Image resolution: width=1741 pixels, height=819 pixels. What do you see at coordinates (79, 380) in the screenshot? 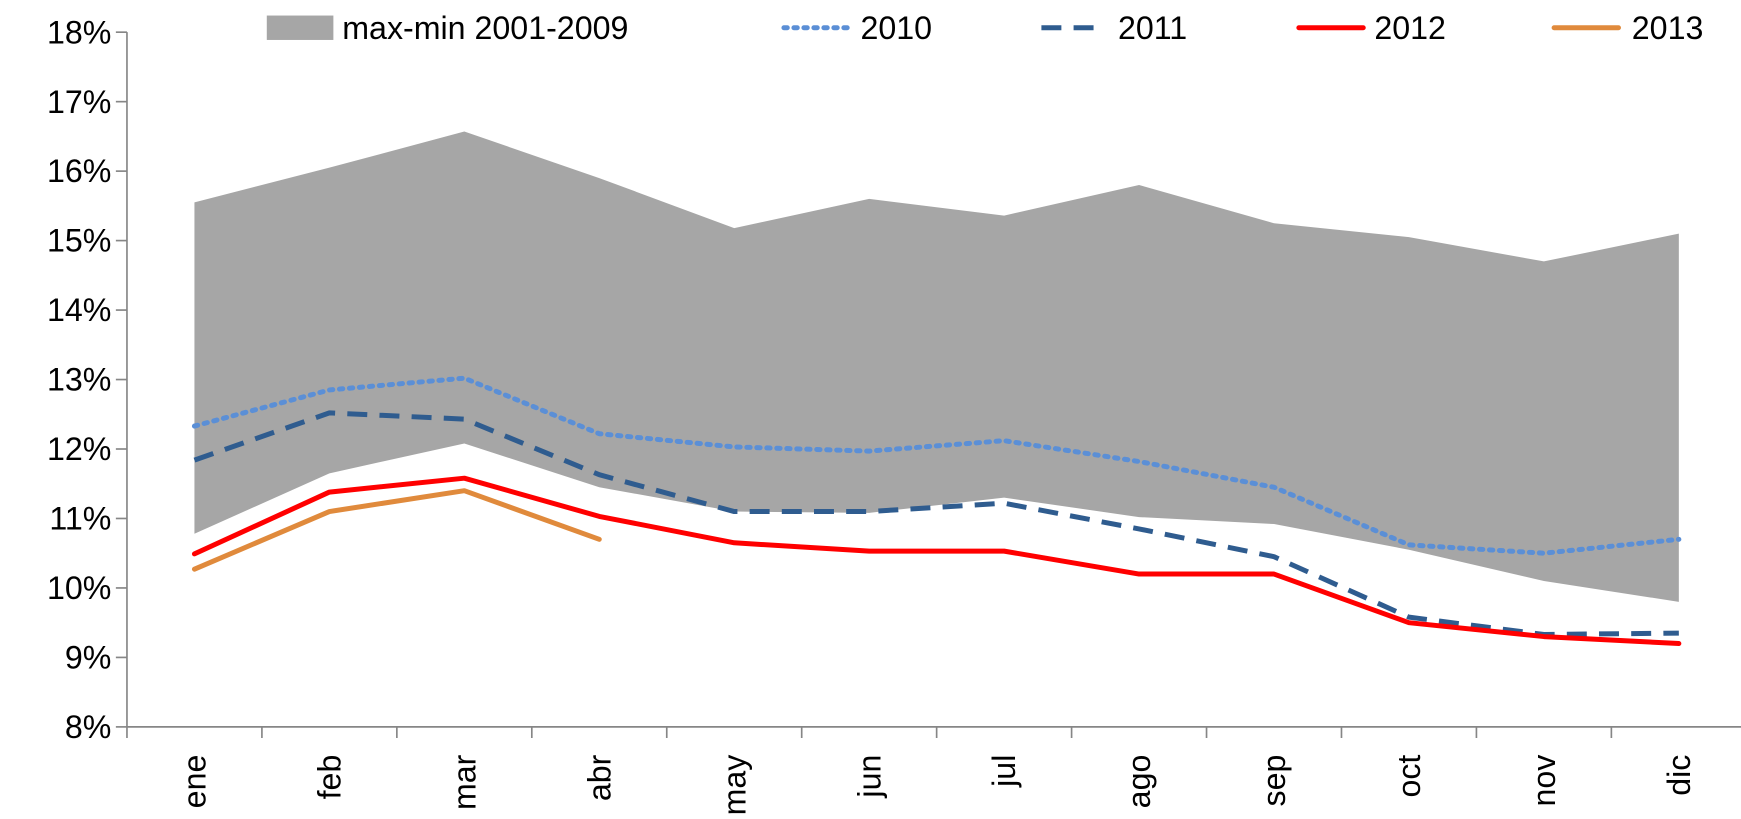
I see `y-tick-label: 13%` at bounding box center [79, 380].